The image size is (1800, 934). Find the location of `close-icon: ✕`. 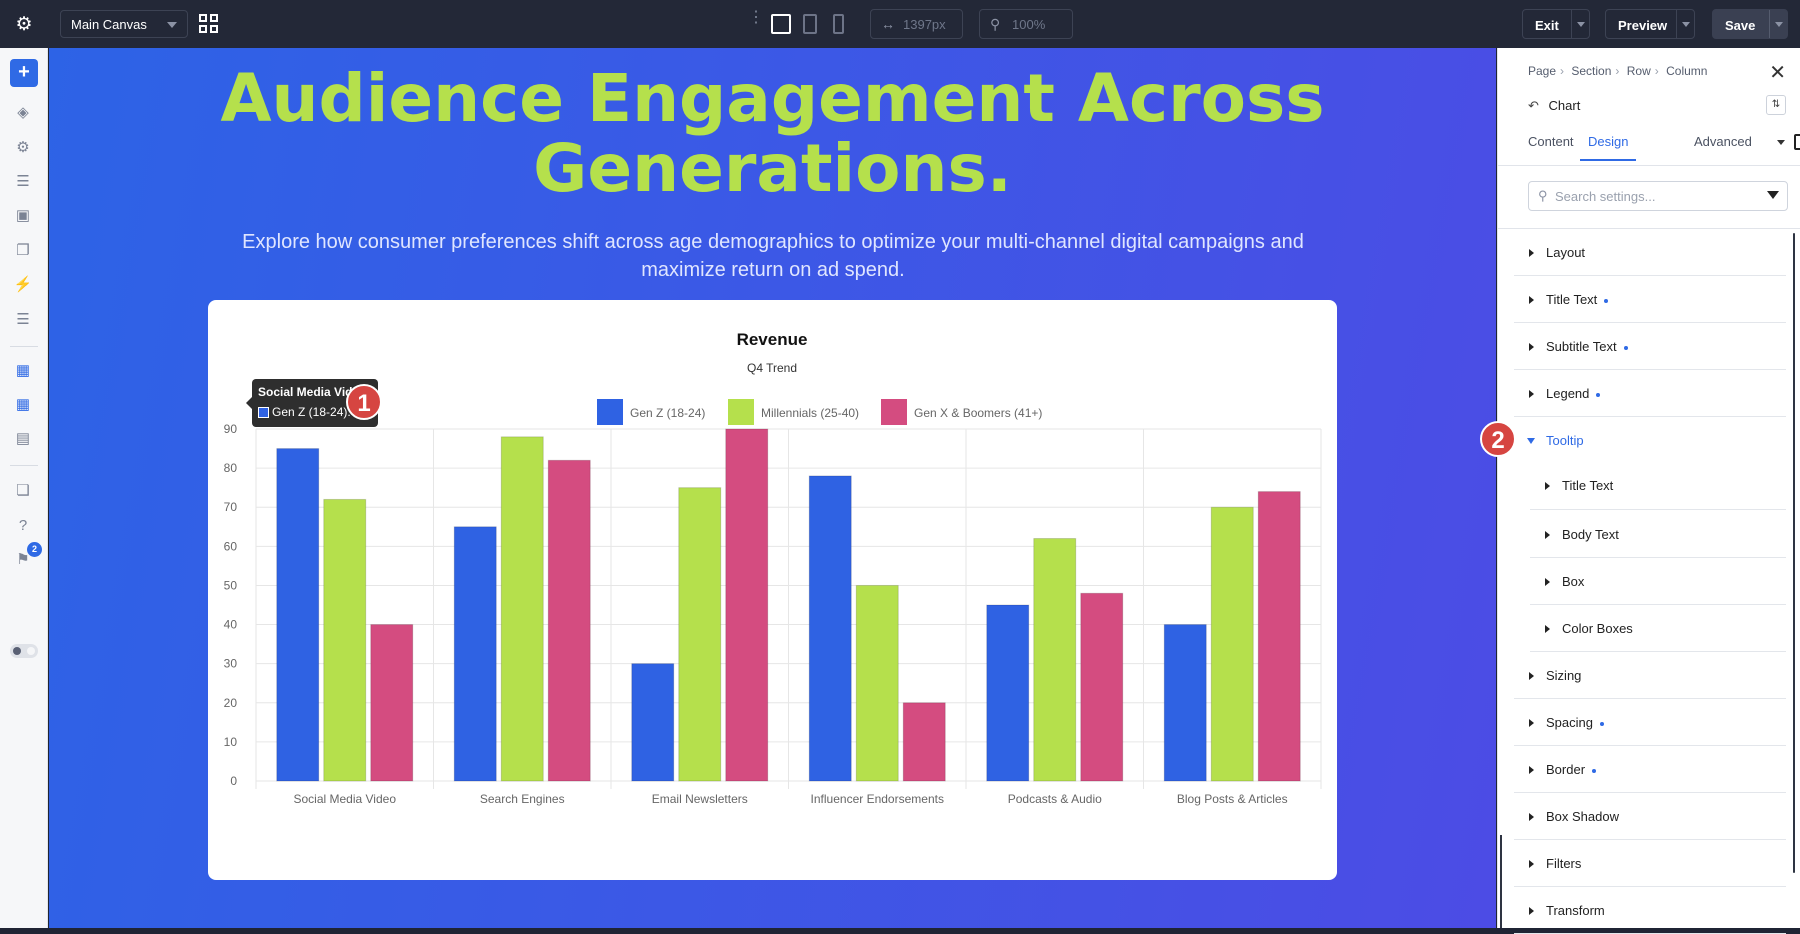

close-icon: ✕ is located at coordinates (1777, 73).